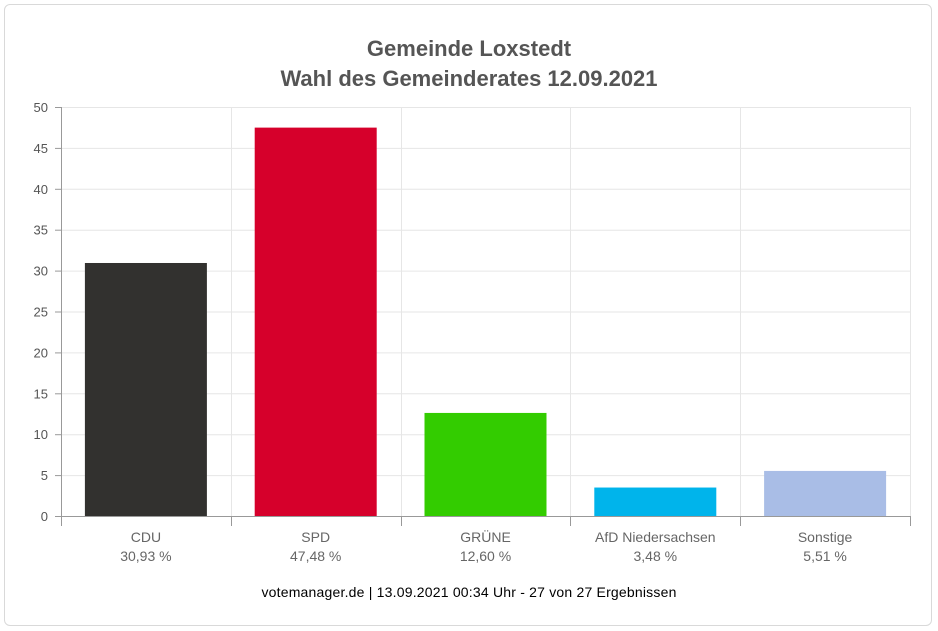  What do you see at coordinates (41, 312) in the screenshot?
I see `y-tick-label: 25` at bounding box center [41, 312].